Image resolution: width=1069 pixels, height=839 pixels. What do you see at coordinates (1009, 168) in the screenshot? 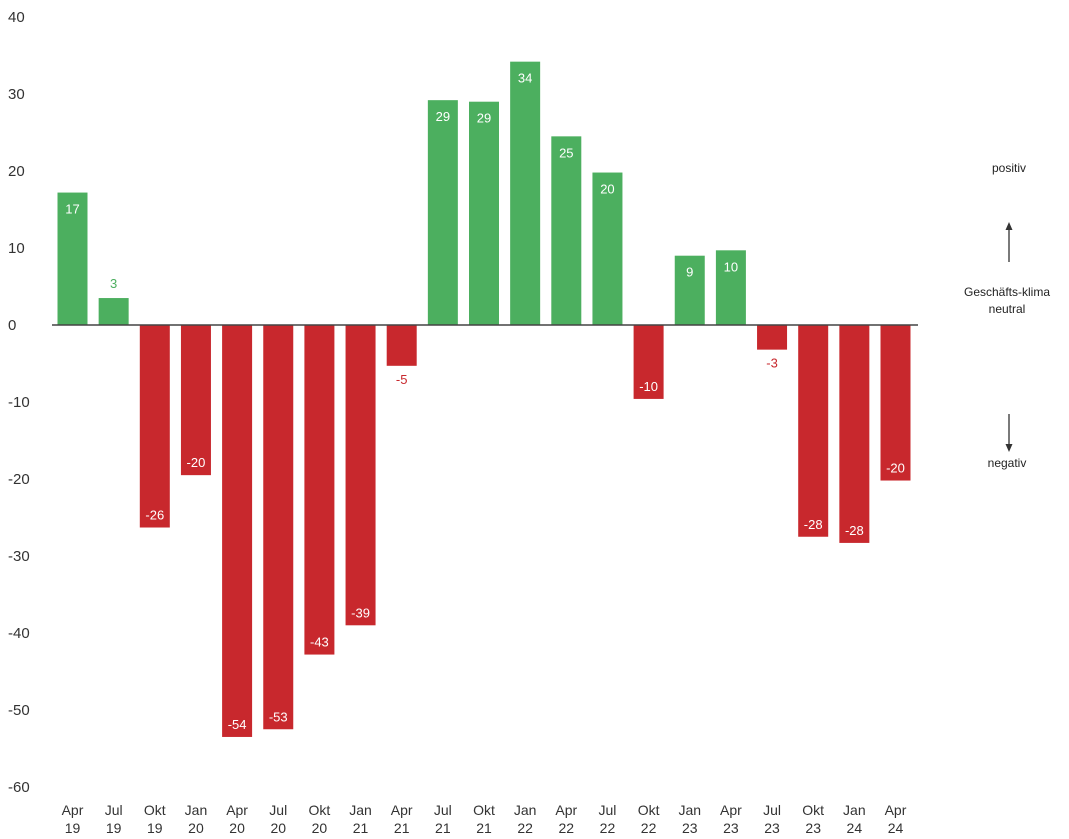
I see `annotation-positive: positiv` at bounding box center [1009, 168].